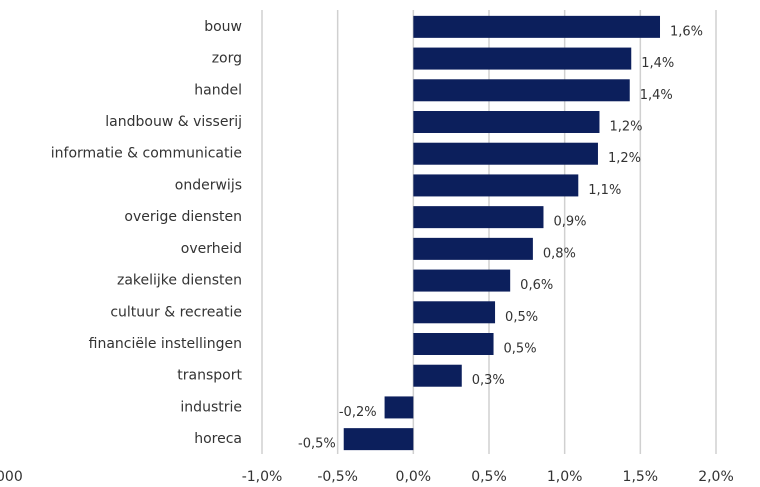 The height and width of the screenshot is (487, 760). Describe the element at coordinates (211, 249) in the screenshot. I see `y-tick-label: overheid` at that location.